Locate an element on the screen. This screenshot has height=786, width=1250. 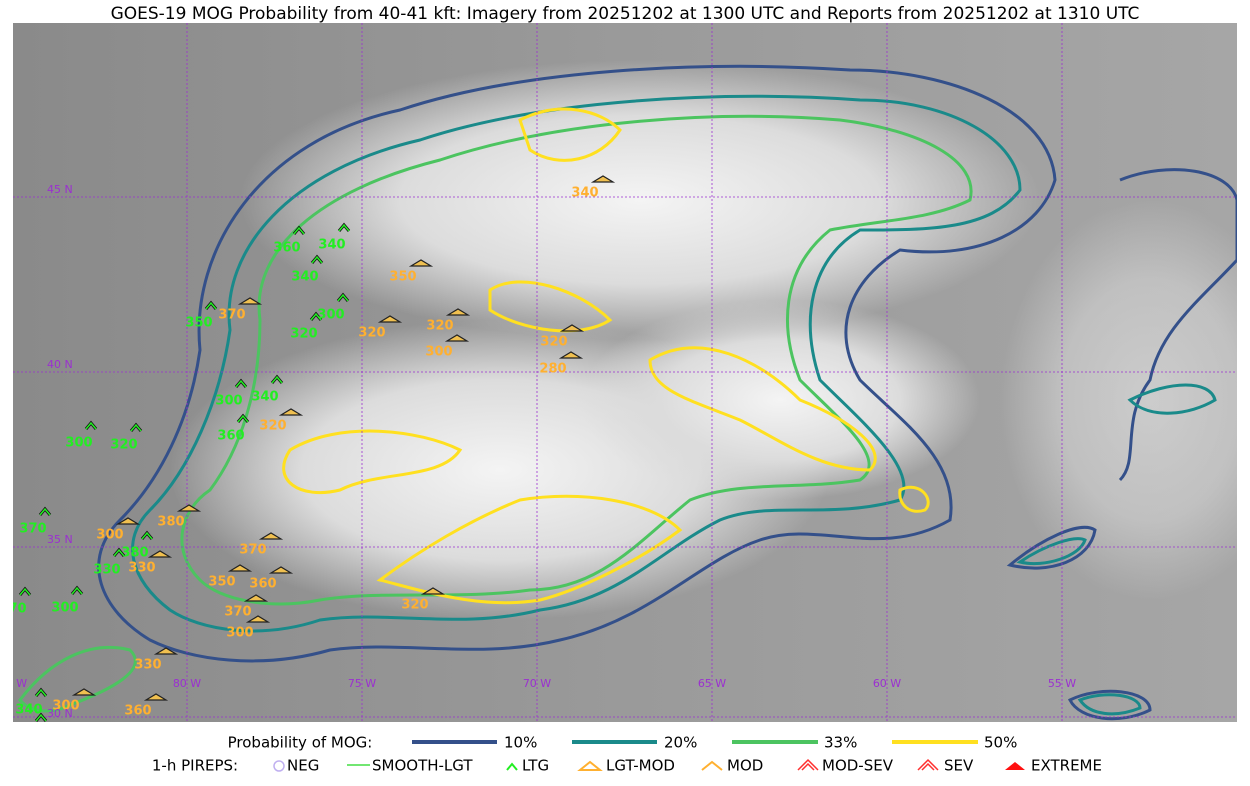
ltg-report: 320 is located at coordinates (303, 334).